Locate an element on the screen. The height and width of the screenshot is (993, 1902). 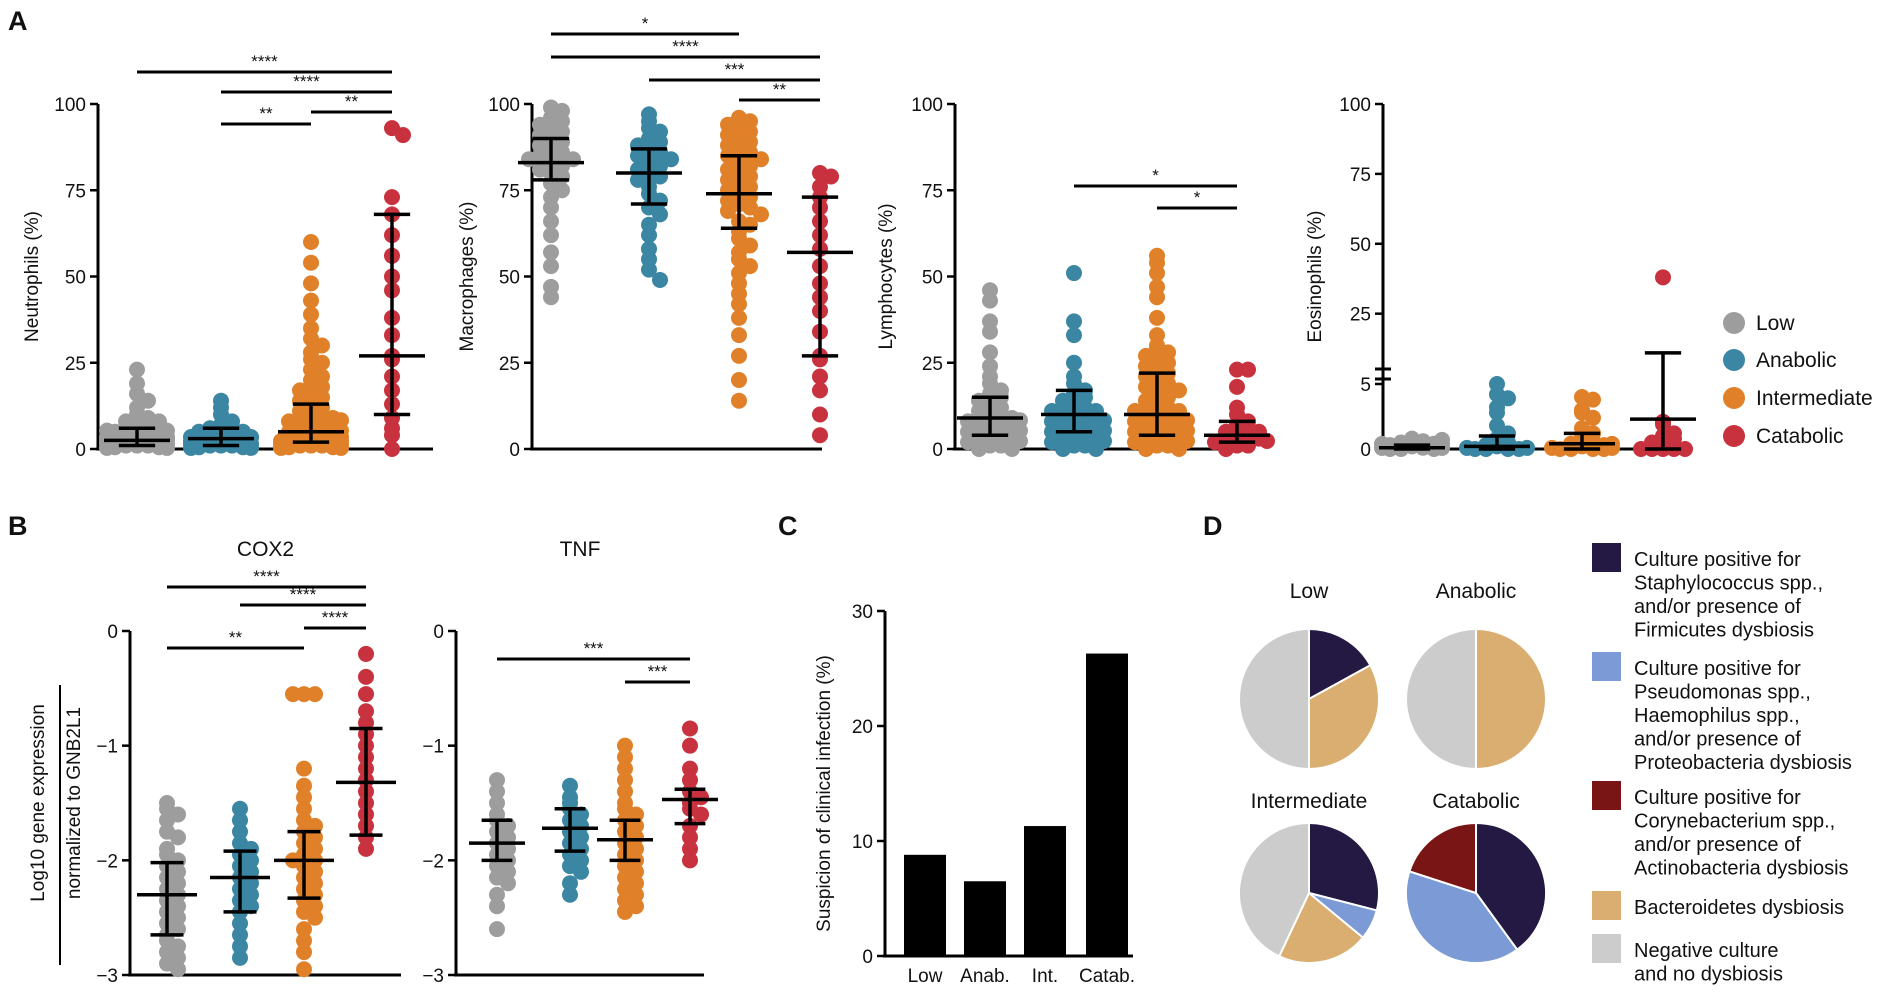
y-axis-label: Neutrophils (%) is located at coordinates (32, 276).